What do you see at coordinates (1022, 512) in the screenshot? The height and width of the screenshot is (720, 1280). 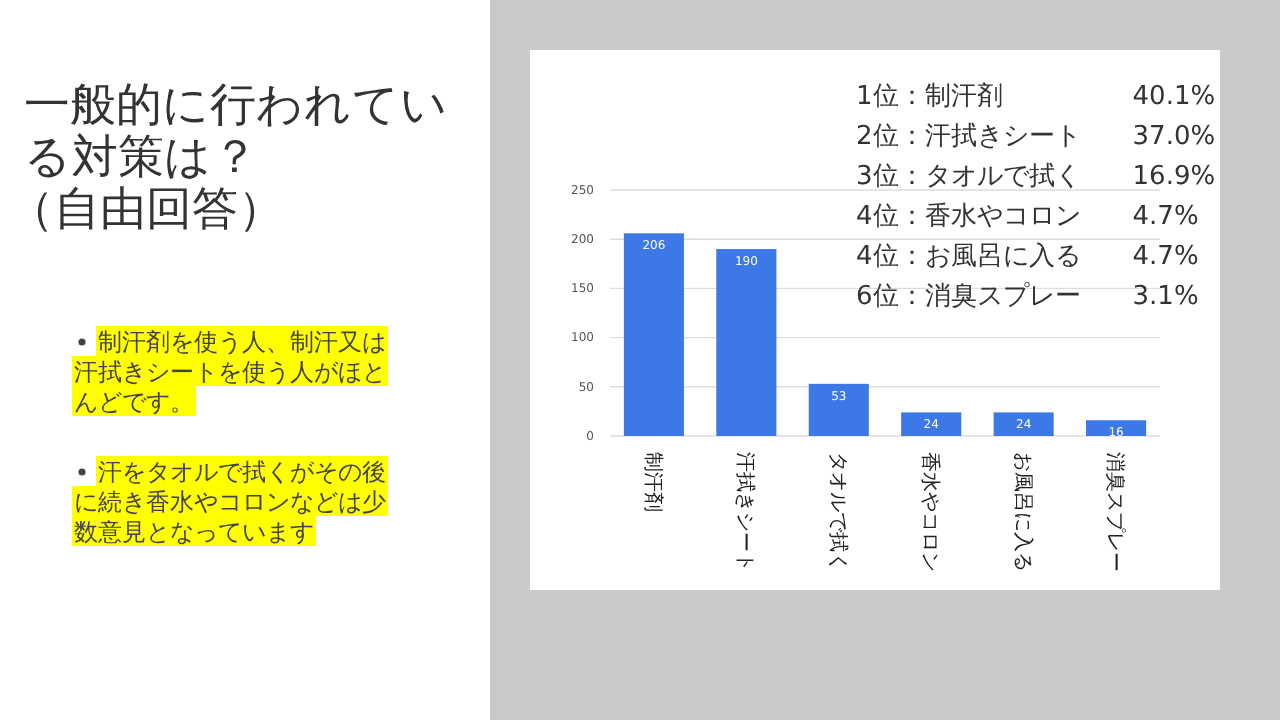 I see `x-tick-label: お風呂に入る` at bounding box center [1022, 512].